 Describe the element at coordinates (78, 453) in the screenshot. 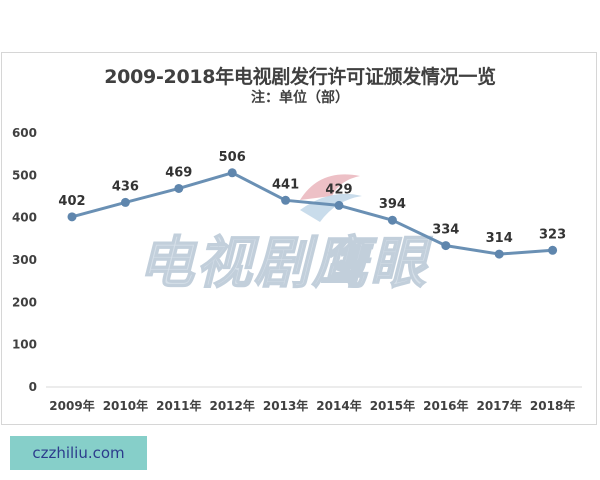

I see `site-badge: czzhiliu.com` at that location.